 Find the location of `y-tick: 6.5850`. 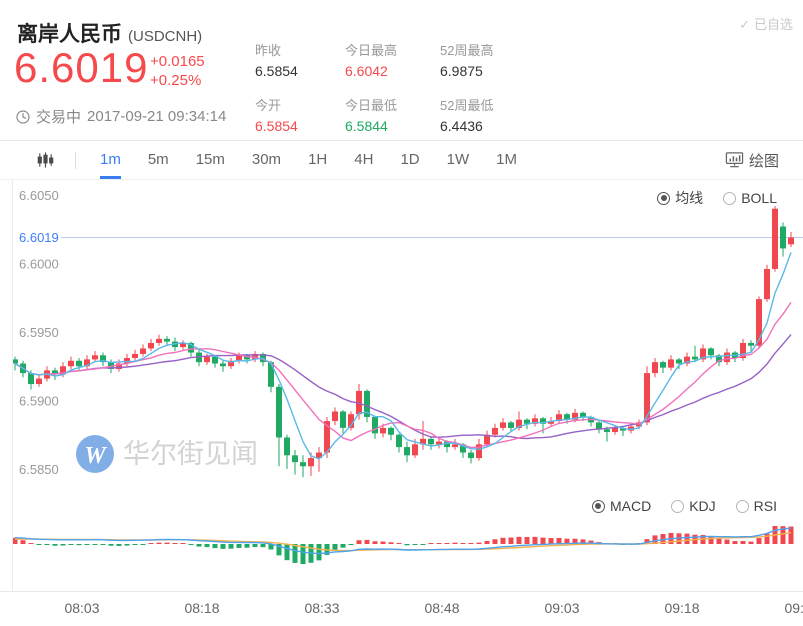

y-tick: 6.5850 is located at coordinates (39, 469).